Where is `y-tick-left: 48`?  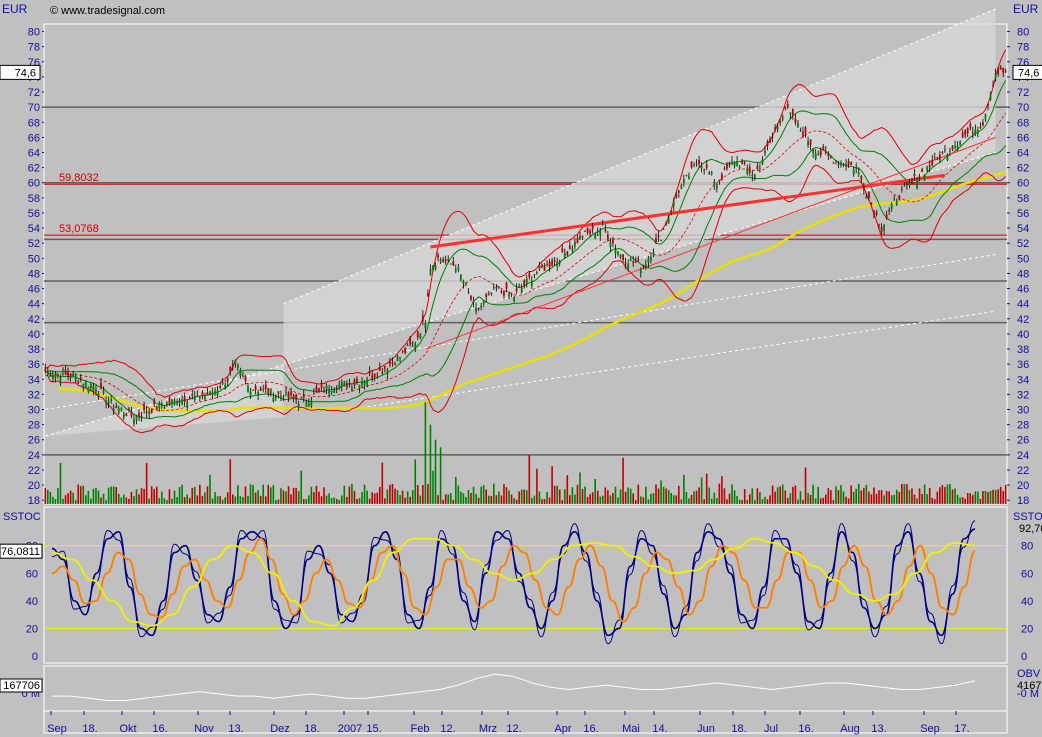
y-tick-left: 48 is located at coordinates (34, 274).